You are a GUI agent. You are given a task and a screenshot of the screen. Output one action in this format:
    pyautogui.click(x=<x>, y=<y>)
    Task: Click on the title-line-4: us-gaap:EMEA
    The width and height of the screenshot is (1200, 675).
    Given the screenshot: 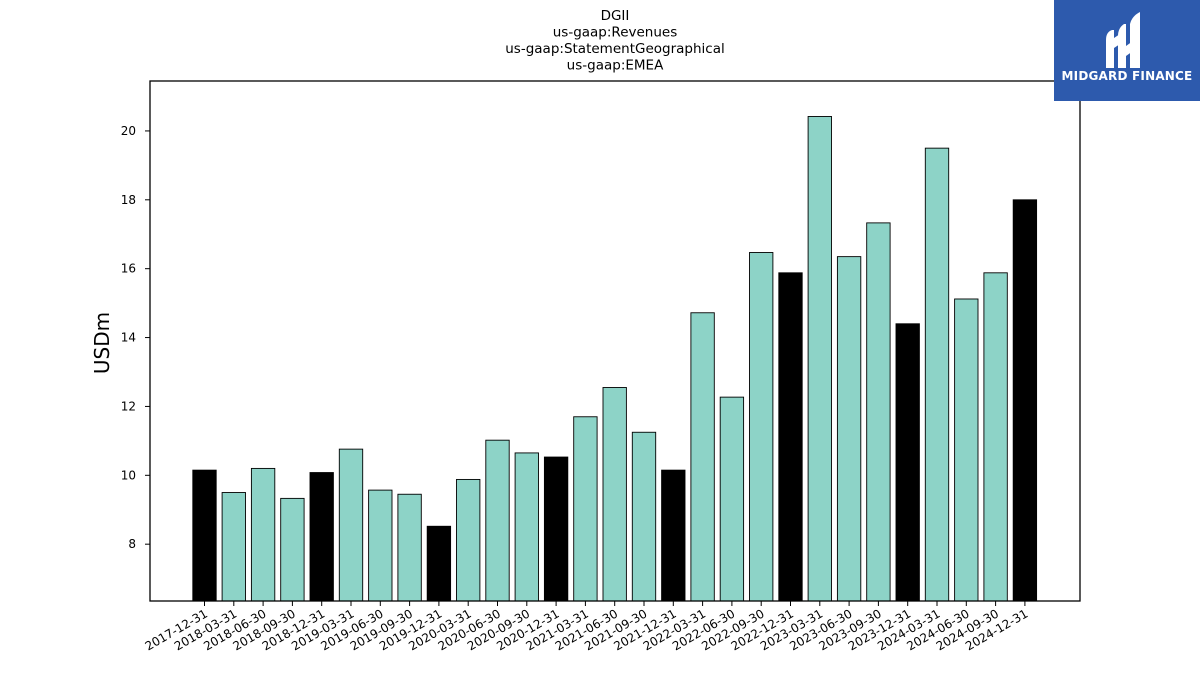 What is the action you would take?
    pyautogui.click(x=615, y=66)
    